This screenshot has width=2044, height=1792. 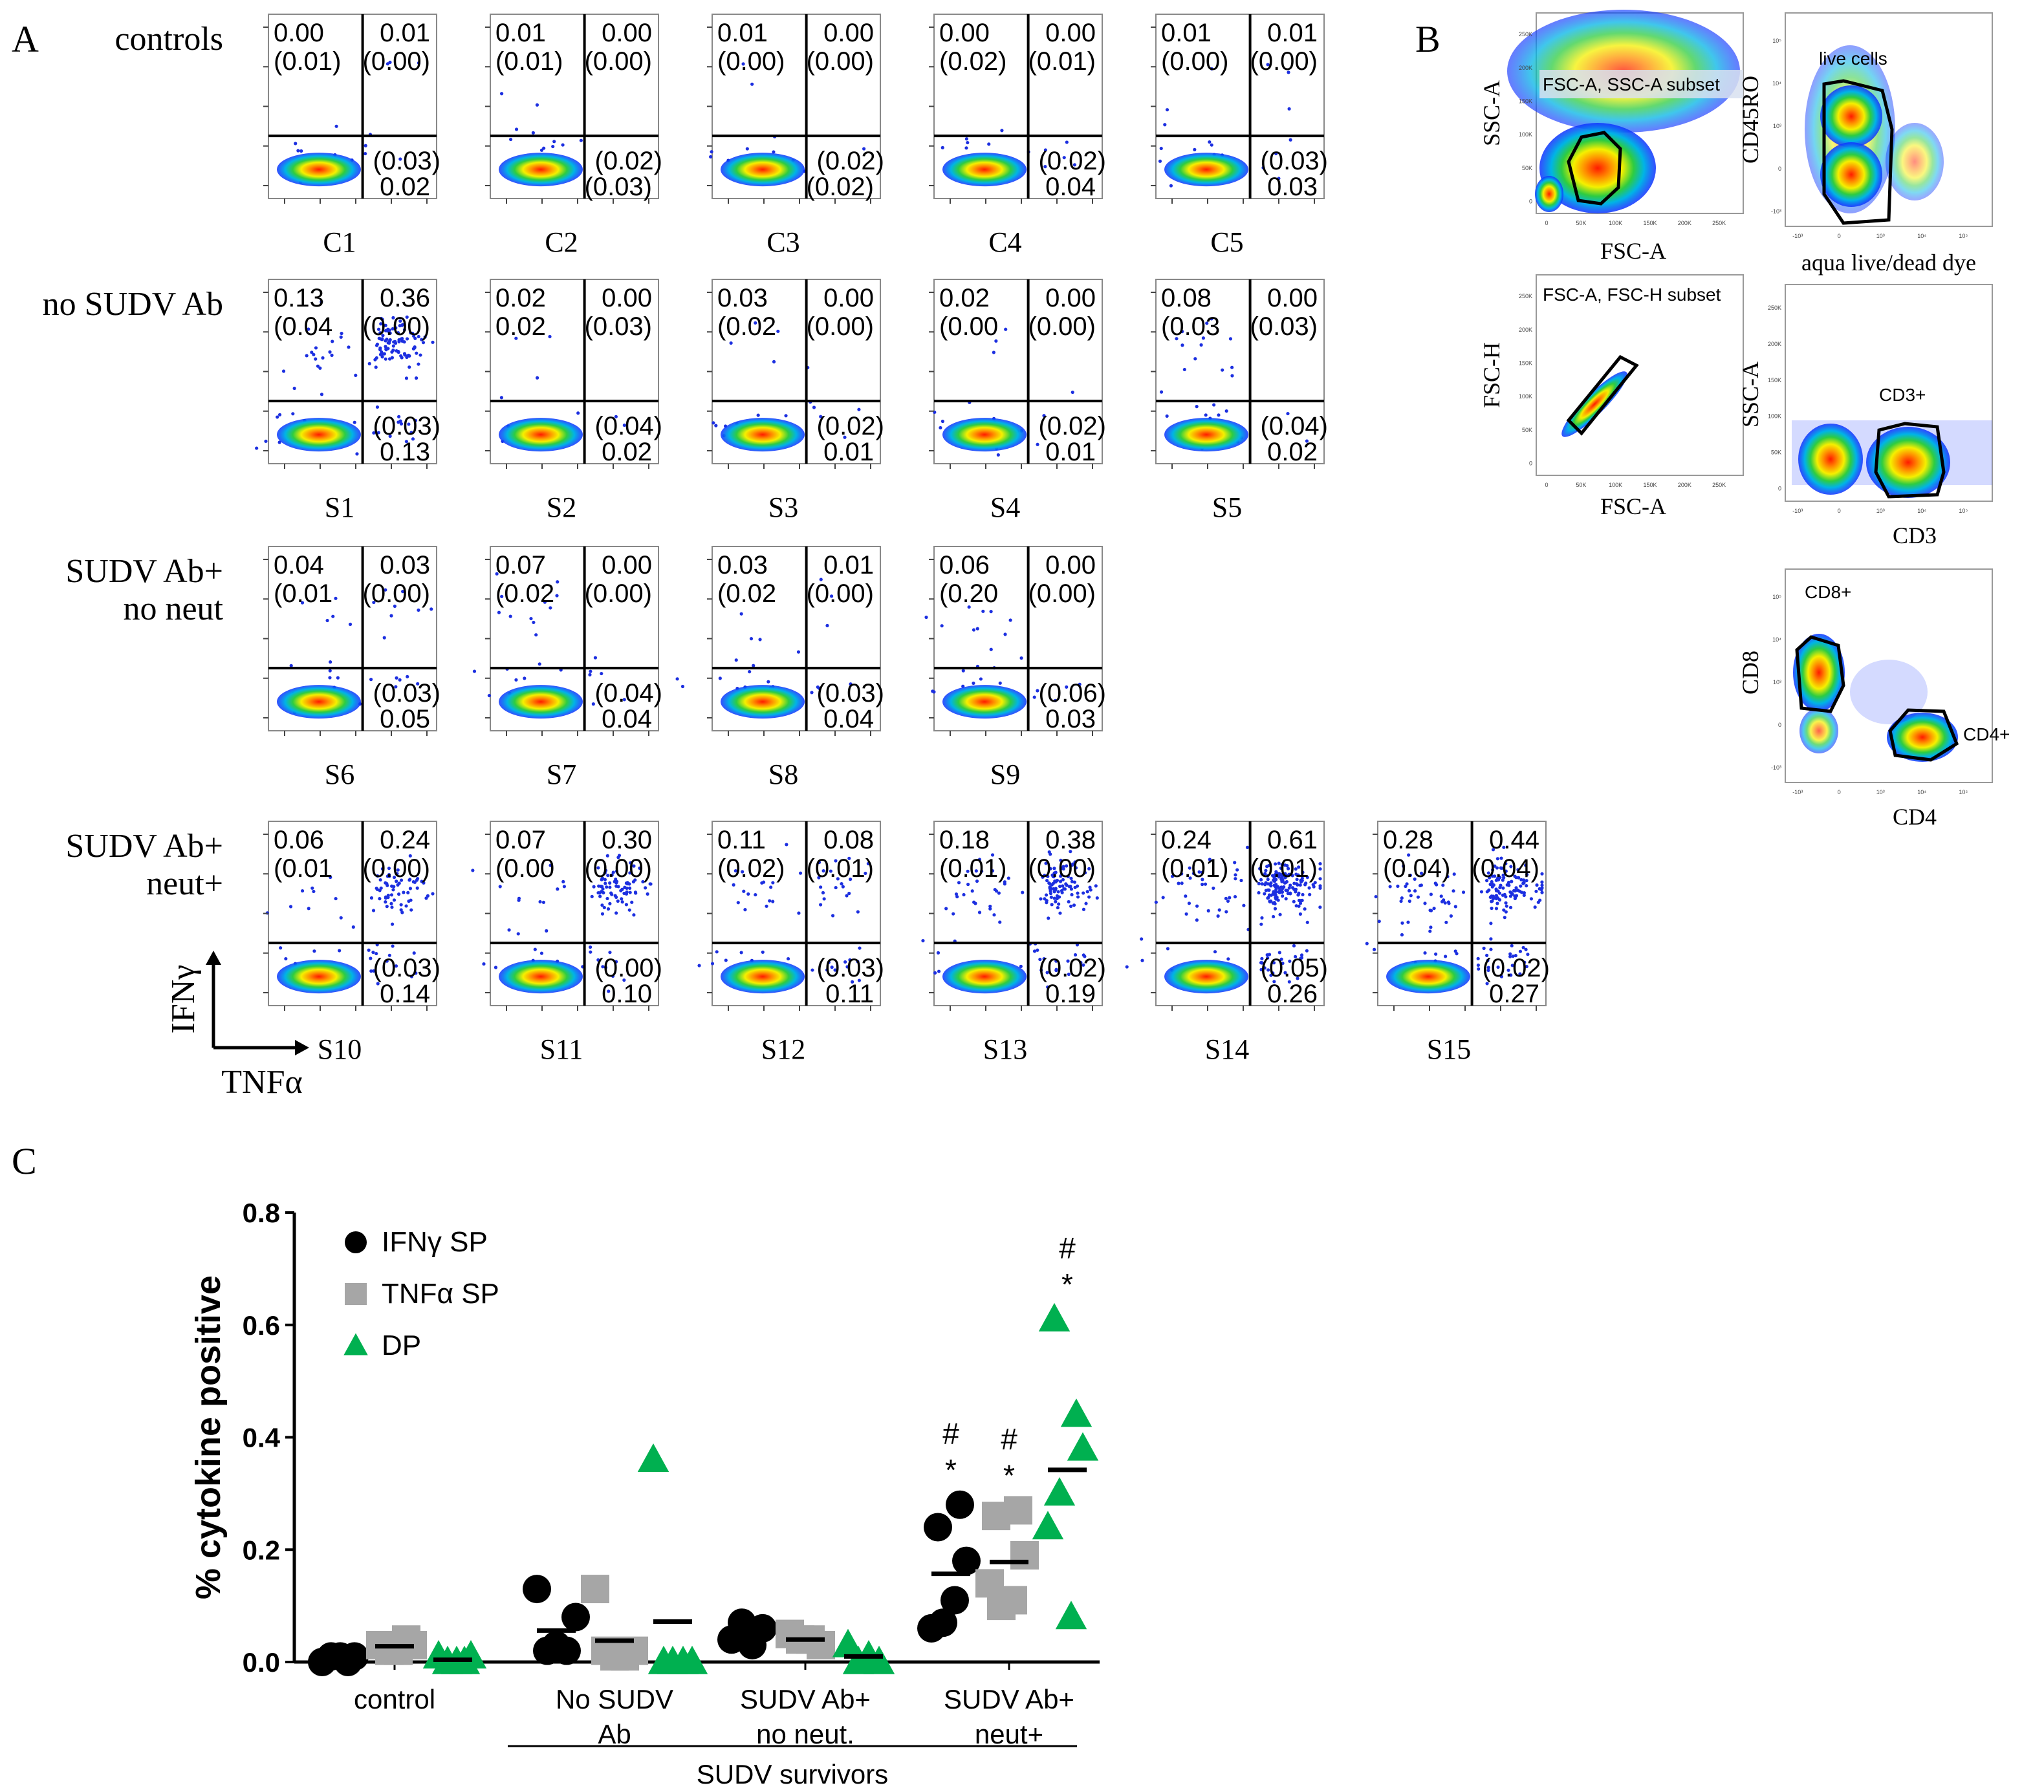 What do you see at coordinates (595, 1589) in the screenshot?
I see `data-point` at bounding box center [595, 1589].